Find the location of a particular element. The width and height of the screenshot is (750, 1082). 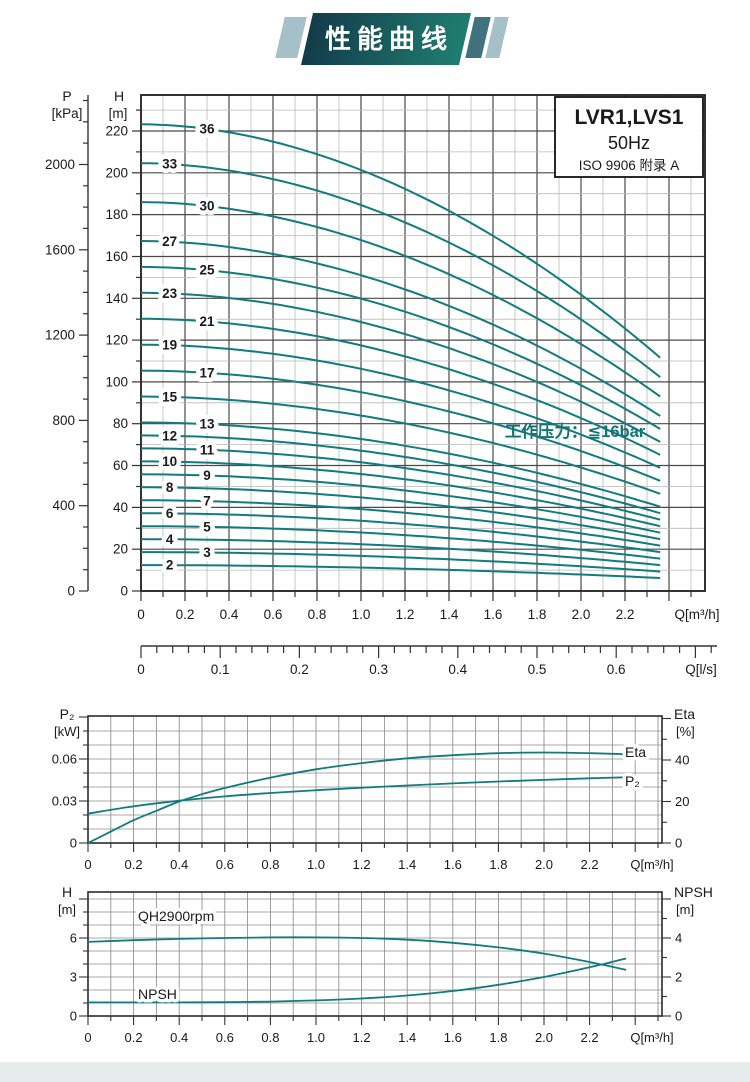

stage-label-10: 10 is located at coordinates (169, 461).